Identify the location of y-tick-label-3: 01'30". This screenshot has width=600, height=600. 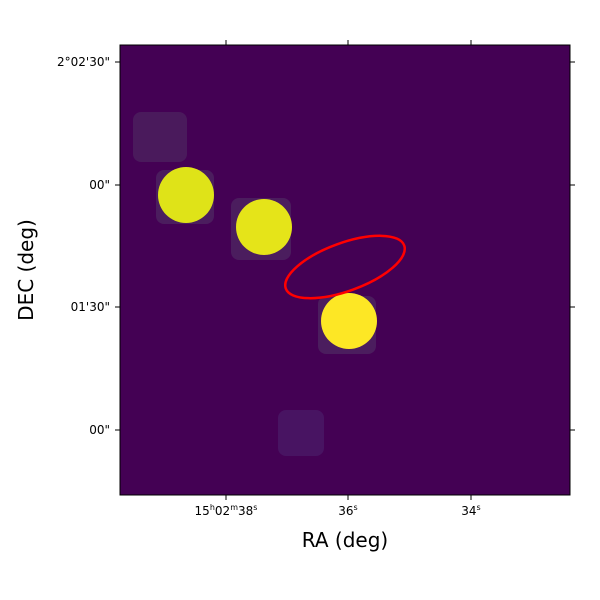
(90, 307).